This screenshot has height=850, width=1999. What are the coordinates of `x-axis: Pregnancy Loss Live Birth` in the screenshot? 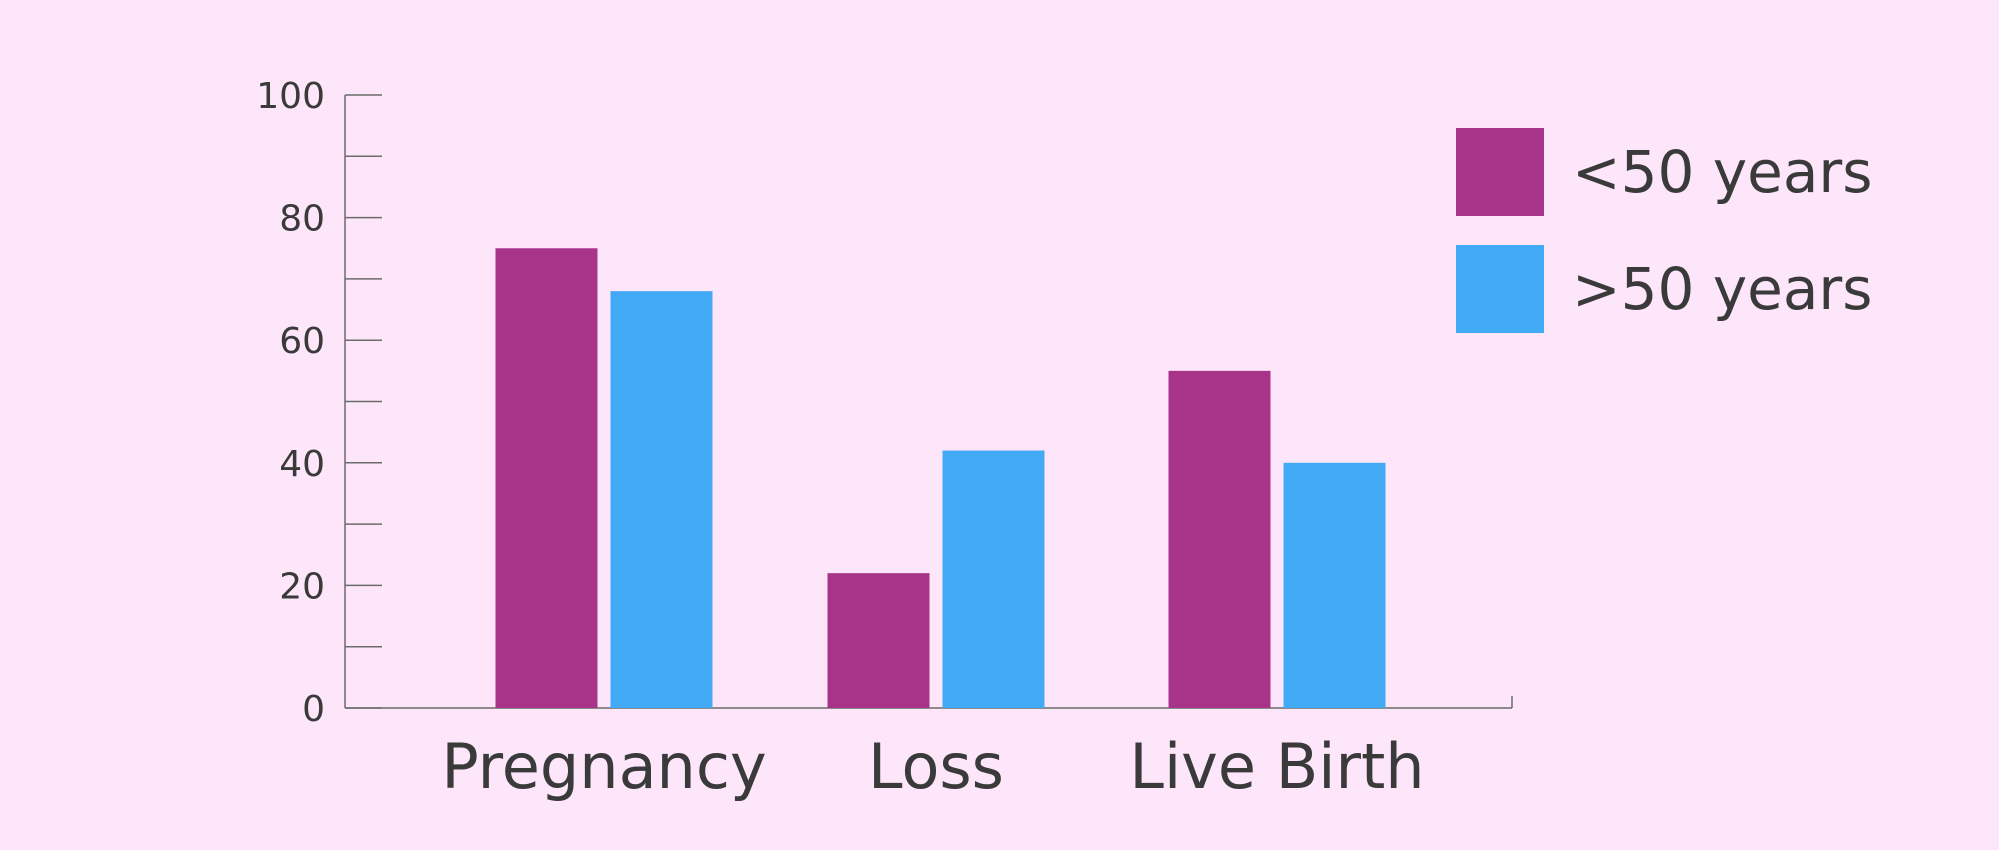 It's located at (929, 749).